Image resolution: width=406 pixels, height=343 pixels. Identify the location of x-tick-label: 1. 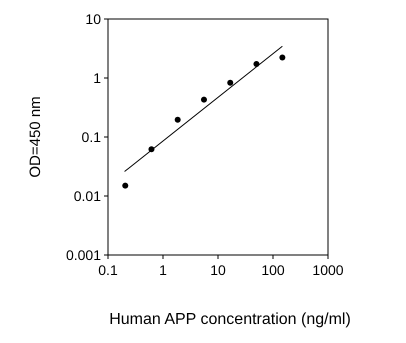
(163, 270).